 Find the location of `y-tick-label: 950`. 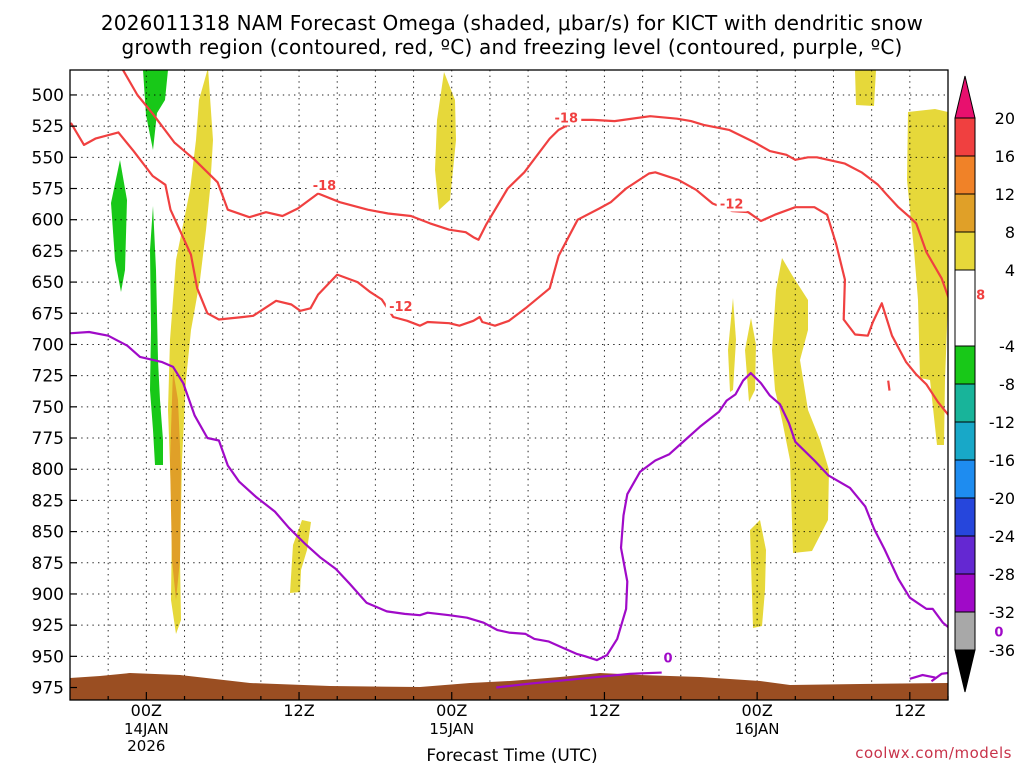

y-tick-label: 950 is located at coordinates (48, 657).